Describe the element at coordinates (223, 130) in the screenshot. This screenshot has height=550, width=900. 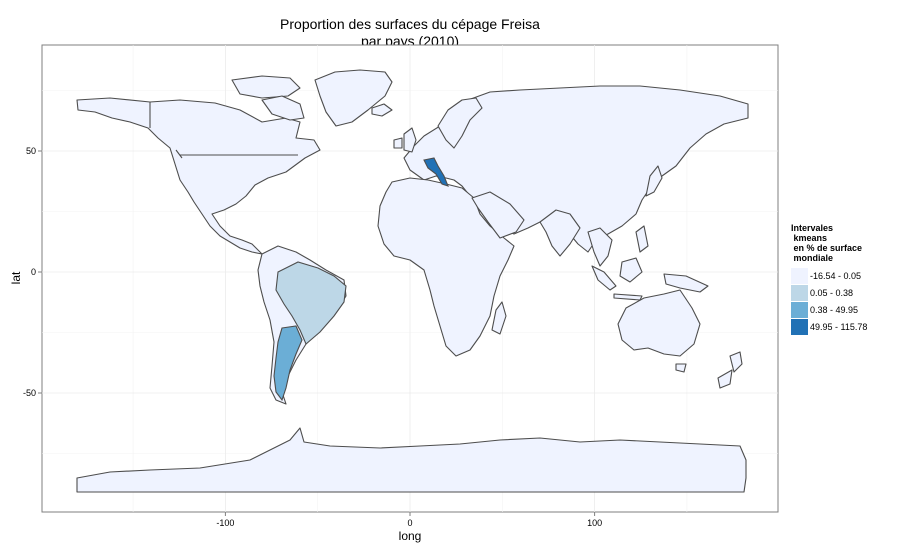
I see `us-canada-border` at that location.